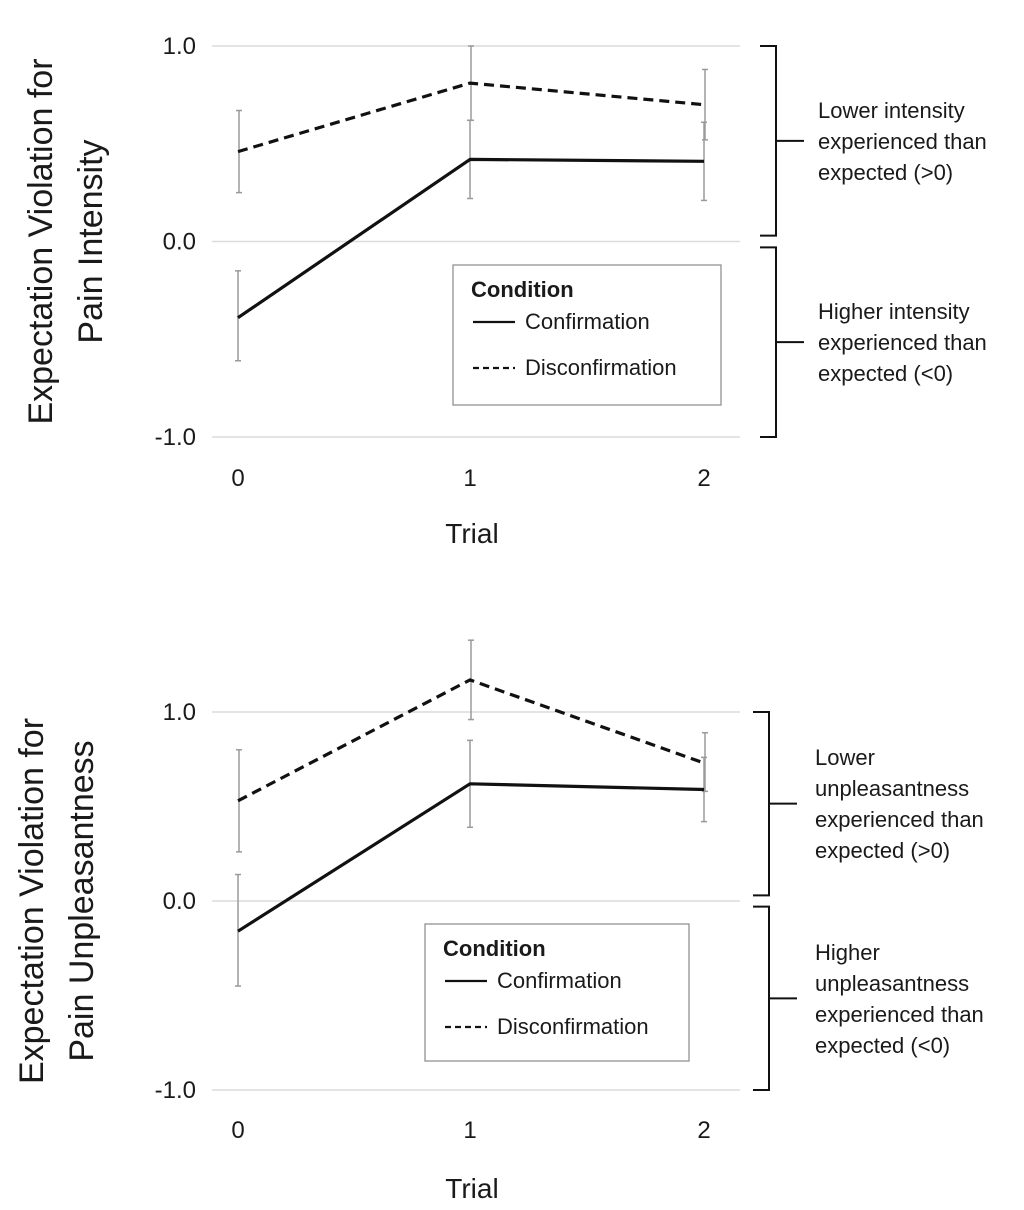  What do you see at coordinates (845, 757) in the screenshot?
I see `annotation-text: Lower` at bounding box center [845, 757].